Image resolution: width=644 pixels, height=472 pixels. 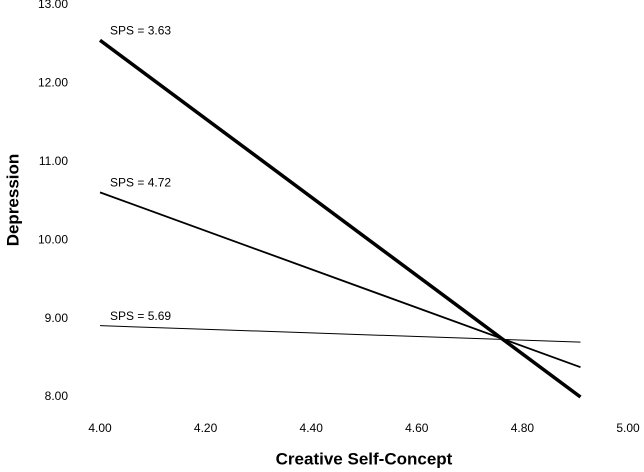 I want to click on x-tick-label: 4.80, so click(x=523, y=428).